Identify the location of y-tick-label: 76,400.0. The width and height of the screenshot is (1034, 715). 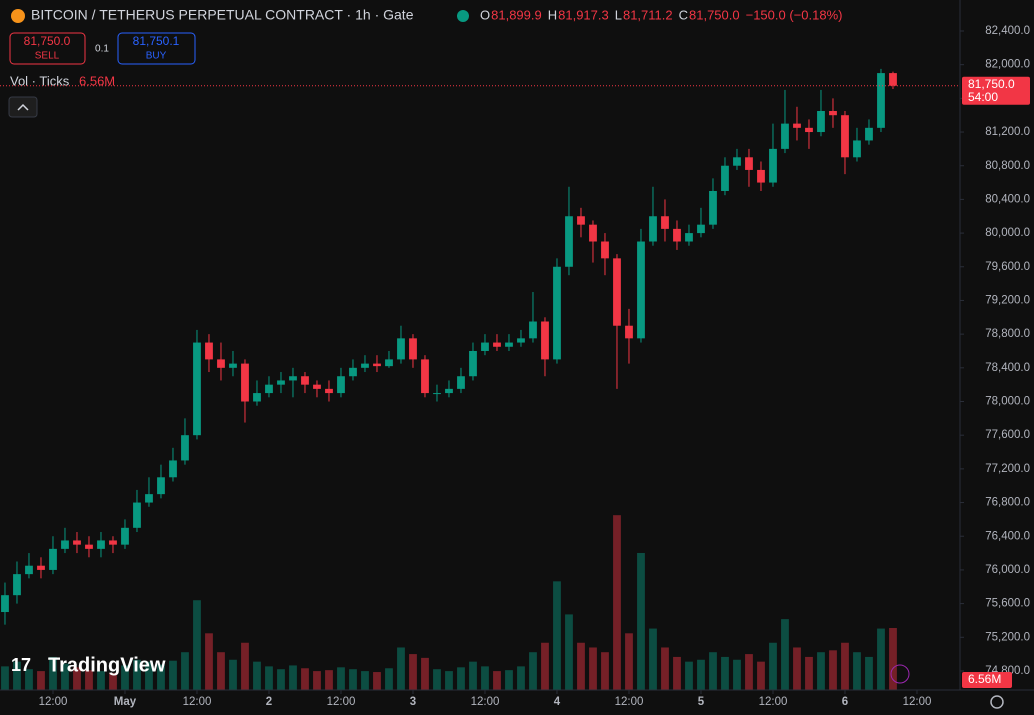
(1007, 536).